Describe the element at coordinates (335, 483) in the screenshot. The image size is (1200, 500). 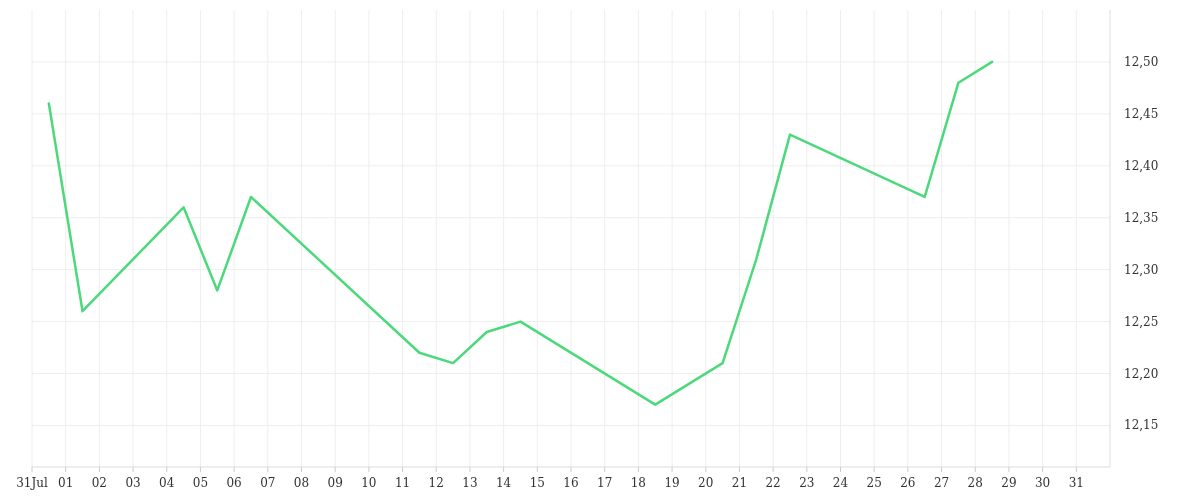
I see `x-tick-label: 09` at that location.